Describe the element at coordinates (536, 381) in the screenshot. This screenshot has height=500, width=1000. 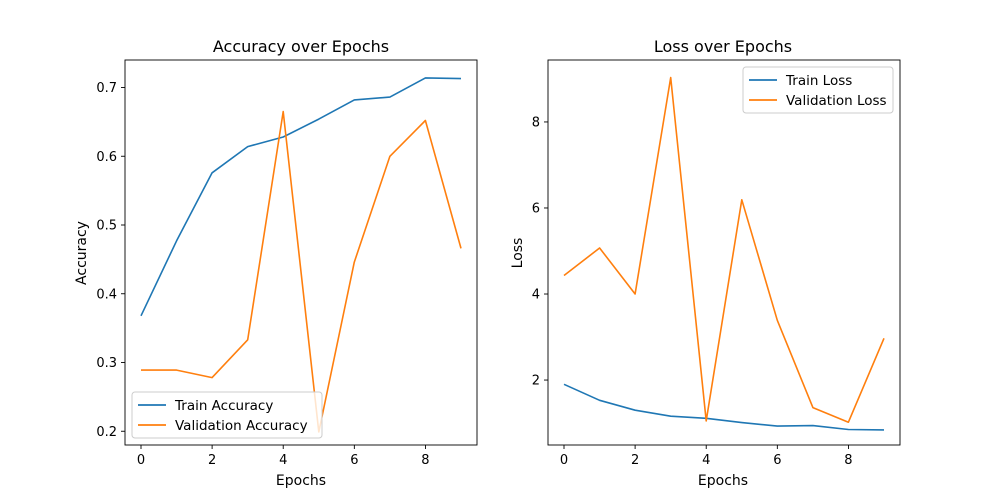
I see `y-tick-label: 2` at that location.